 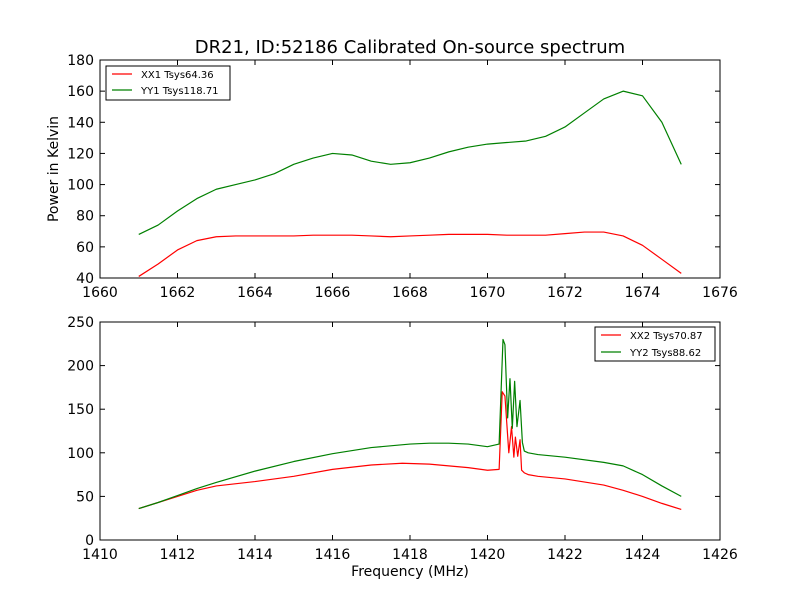 I want to click on top-legend: XX1 Tsys64.36 YY1 Tsys118.71, so click(x=168, y=83).